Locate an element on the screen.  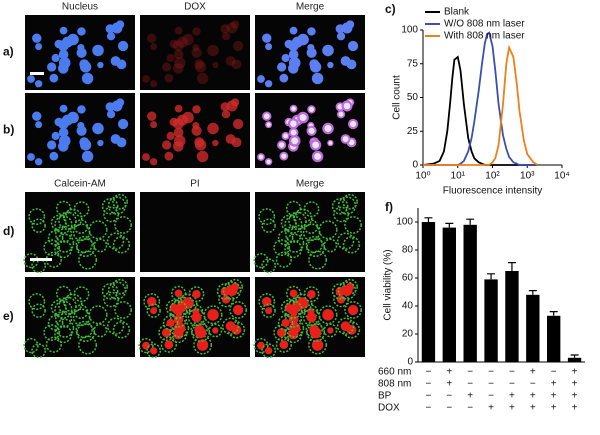
panel-label: c) is located at coordinates (390, 9).